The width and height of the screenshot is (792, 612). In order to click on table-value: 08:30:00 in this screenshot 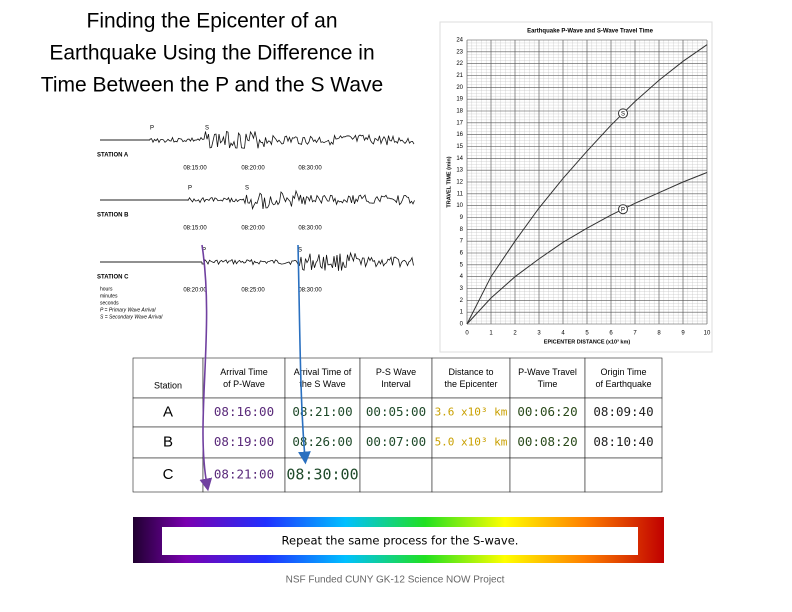, I will do `click(322, 475)`.